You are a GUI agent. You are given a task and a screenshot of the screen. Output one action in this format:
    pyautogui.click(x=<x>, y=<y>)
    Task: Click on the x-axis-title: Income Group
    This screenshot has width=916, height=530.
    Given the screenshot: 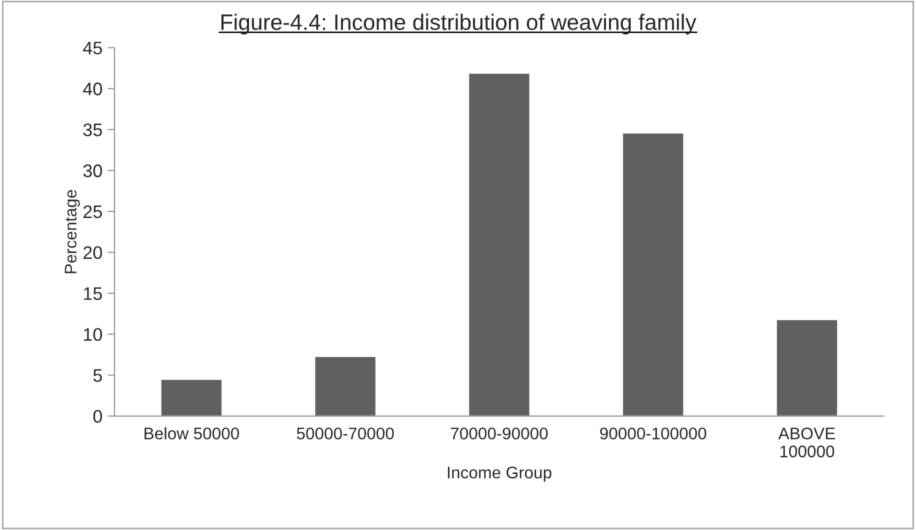 What is the action you would take?
    pyautogui.click(x=500, y=474)
    